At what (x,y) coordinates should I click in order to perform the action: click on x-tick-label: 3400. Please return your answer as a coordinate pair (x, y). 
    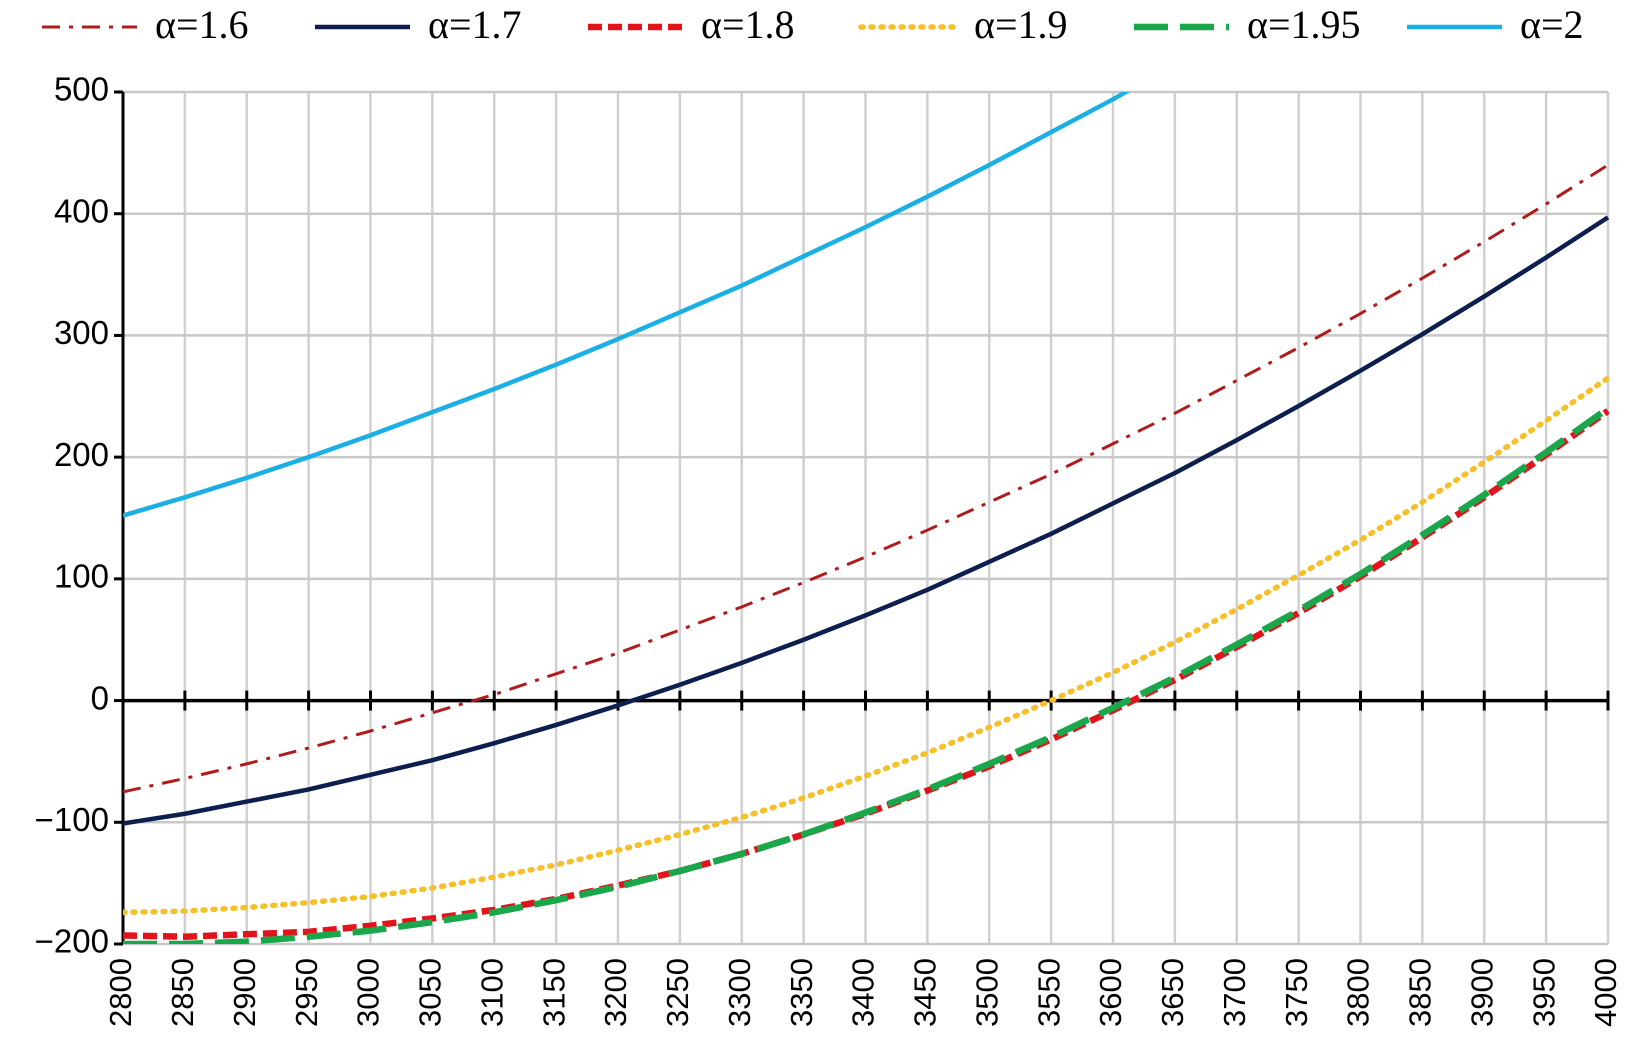
    Looking at the image, I should click on (863, 992).